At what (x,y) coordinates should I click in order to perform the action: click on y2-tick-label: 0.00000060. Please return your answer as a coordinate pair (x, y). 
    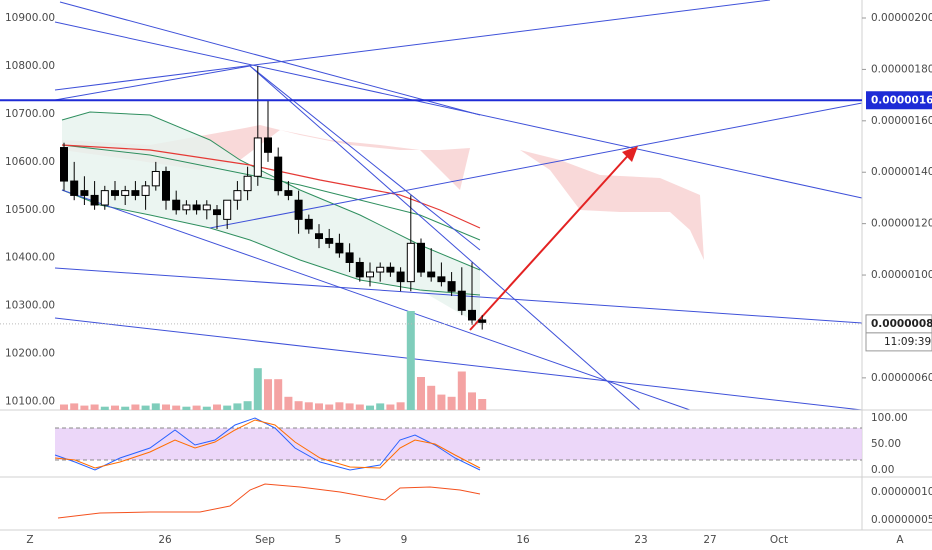
    Looking at the image, I should click on (901, 378).